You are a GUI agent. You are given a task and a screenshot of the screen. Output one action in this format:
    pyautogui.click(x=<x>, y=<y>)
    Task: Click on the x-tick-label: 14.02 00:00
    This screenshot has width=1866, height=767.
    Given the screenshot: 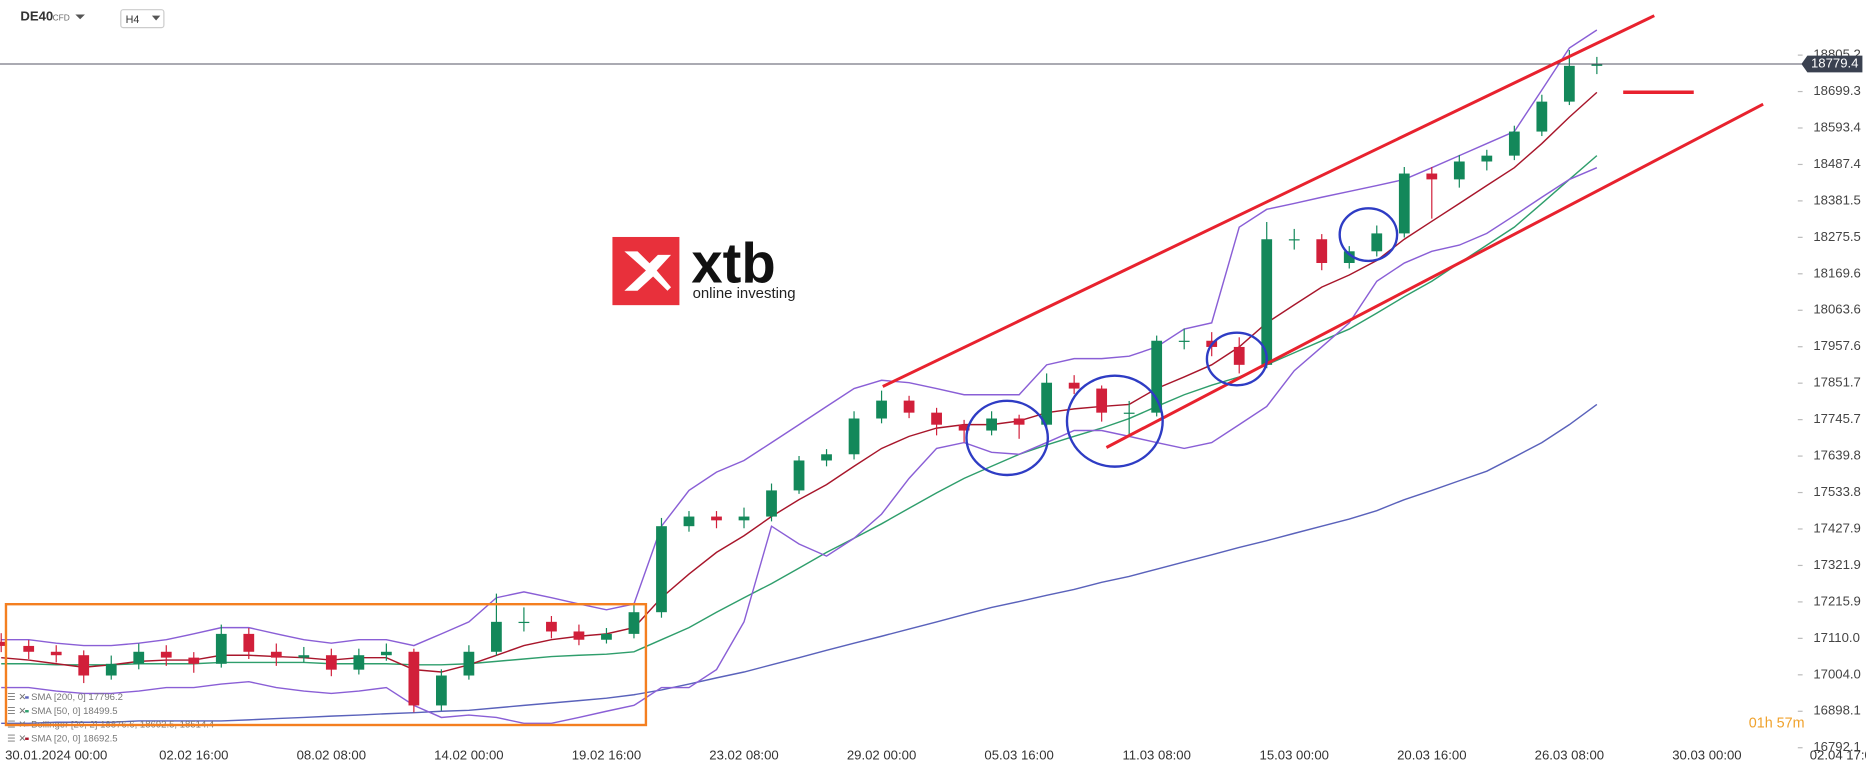 What is the action you would take?
    pyautogui.click(x=468, y=755)
    